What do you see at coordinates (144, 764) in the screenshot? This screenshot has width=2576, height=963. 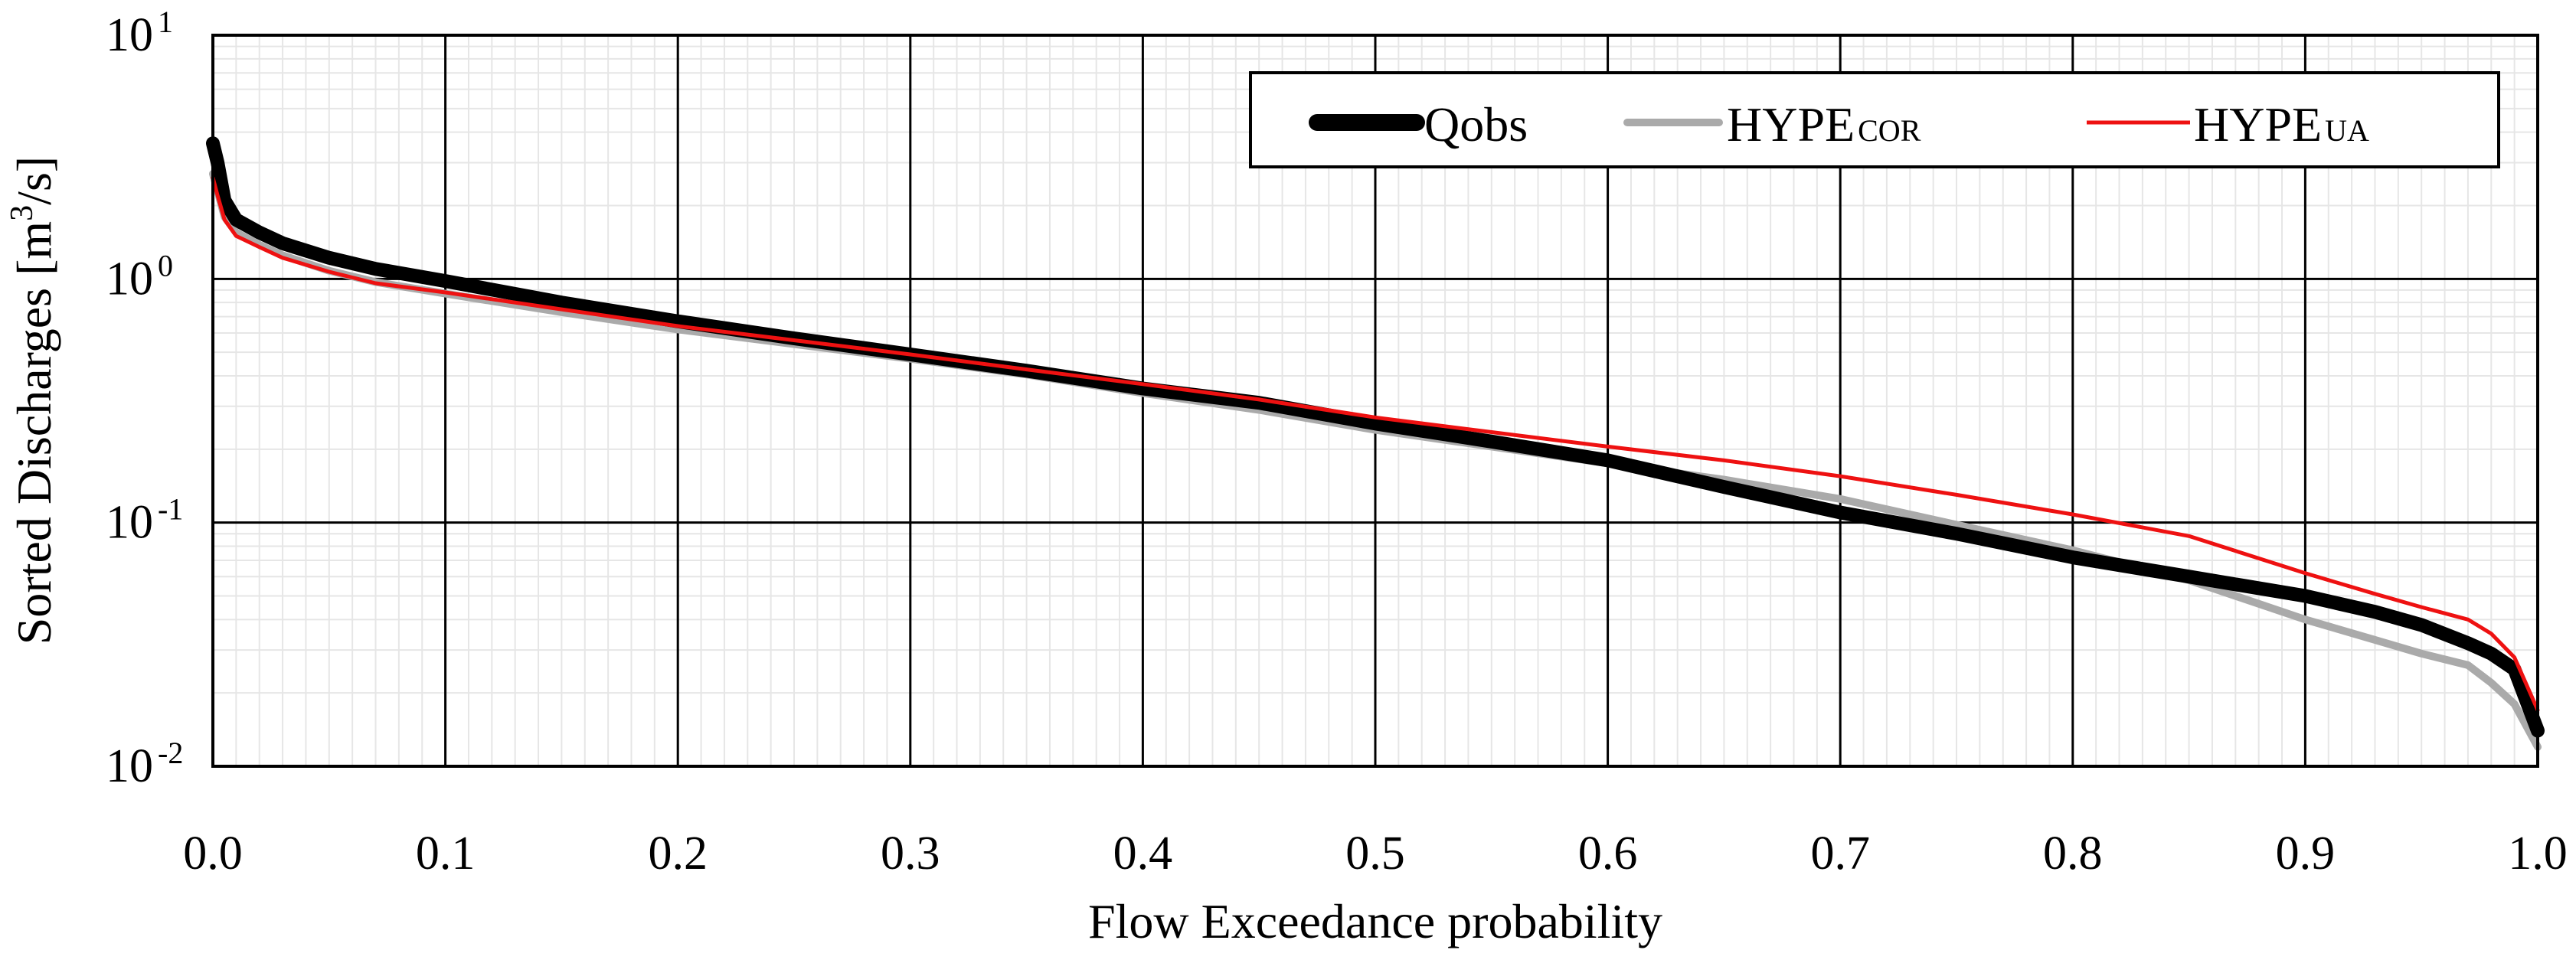 I see `y-tick-label: 10 -2` at bounding box center [144, 764].